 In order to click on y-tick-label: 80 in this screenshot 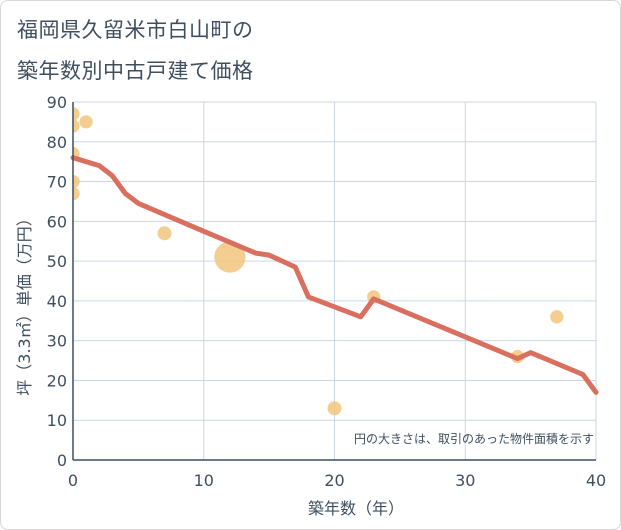, I will do `click(57, 142)`.